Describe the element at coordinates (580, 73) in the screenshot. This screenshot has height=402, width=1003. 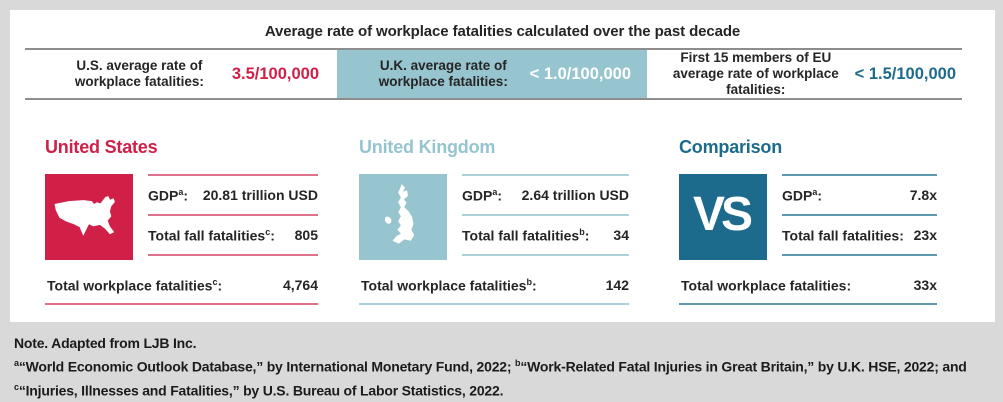
I see `uk-rate-value: < 1.0/100,000` at that location.